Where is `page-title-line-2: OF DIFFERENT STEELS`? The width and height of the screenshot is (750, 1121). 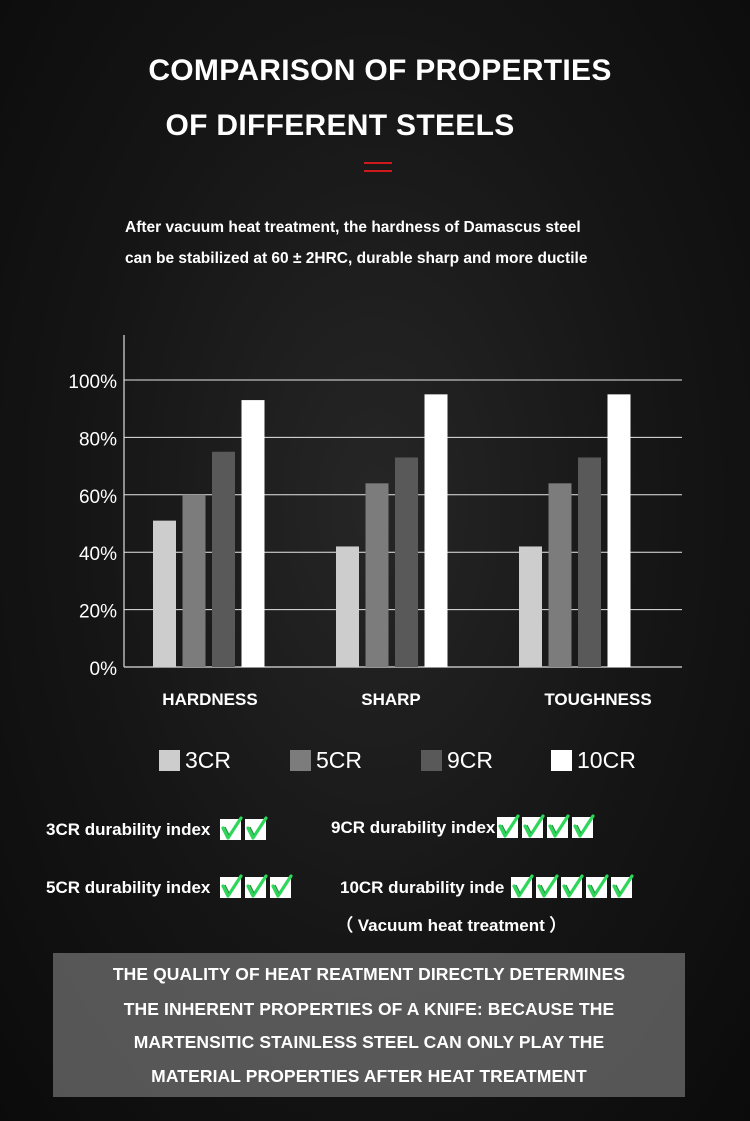
page-title-line-2: OF DIFFERENT STEELS is located at coordinates (340, 125).